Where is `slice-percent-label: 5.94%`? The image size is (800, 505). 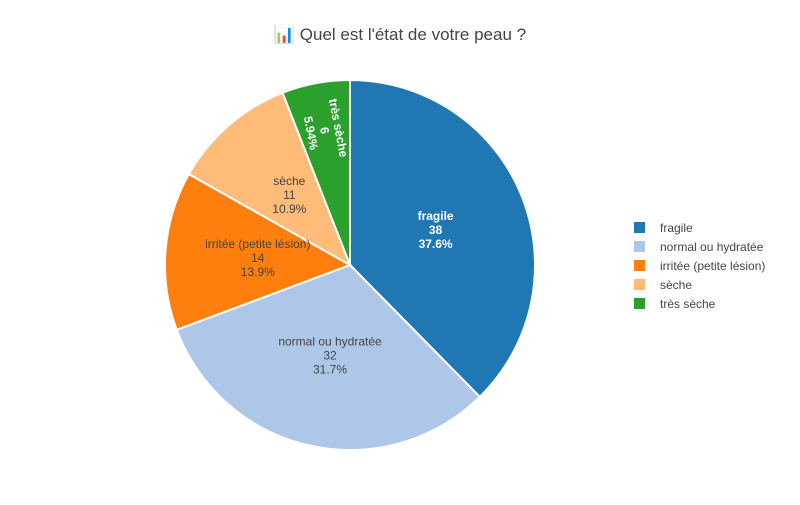
slice-percent-label: 5.94% is located at coordinates (311, 133).